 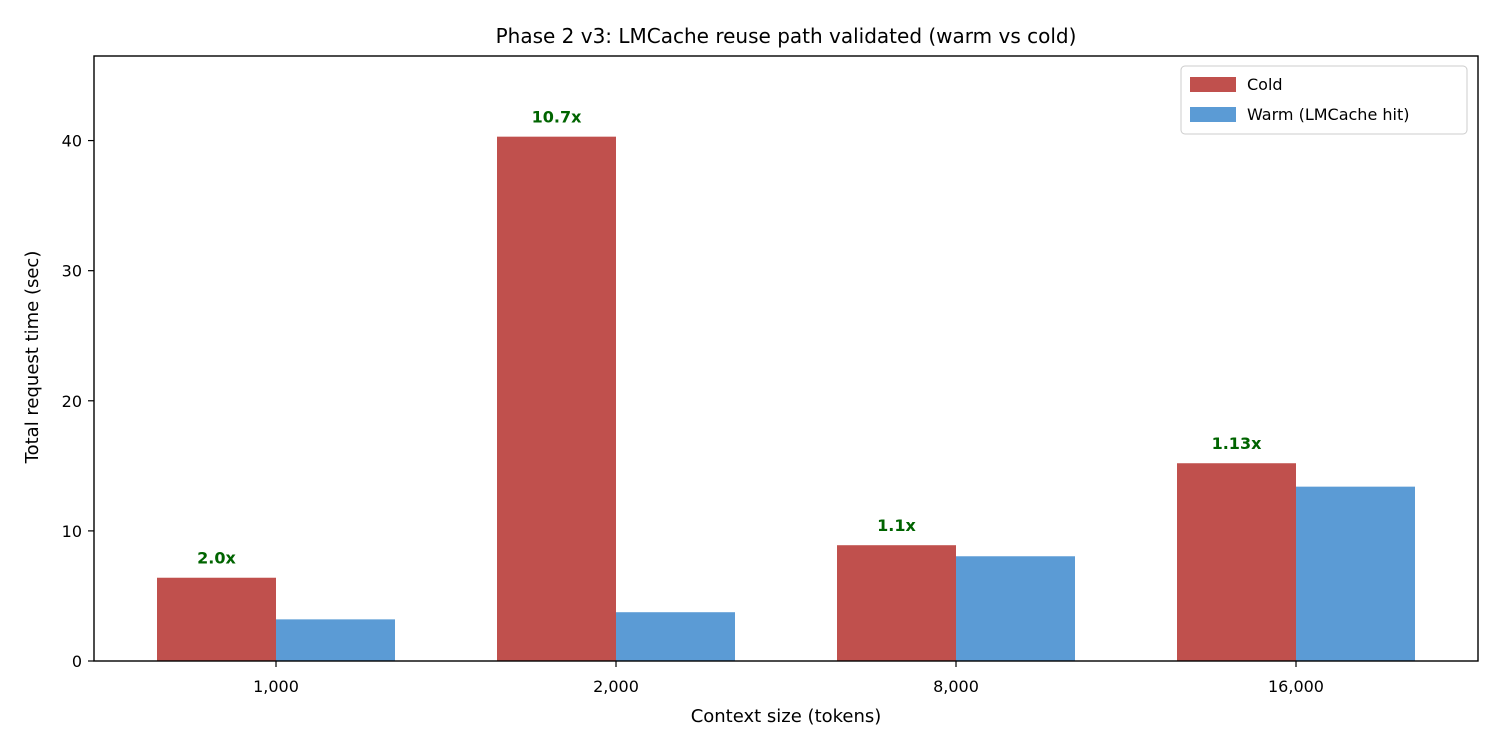 What do you see at coordinates (557, 117) in the screenshot?
I see `speedup-label: 10.7x` at bounding box center [557, 117].